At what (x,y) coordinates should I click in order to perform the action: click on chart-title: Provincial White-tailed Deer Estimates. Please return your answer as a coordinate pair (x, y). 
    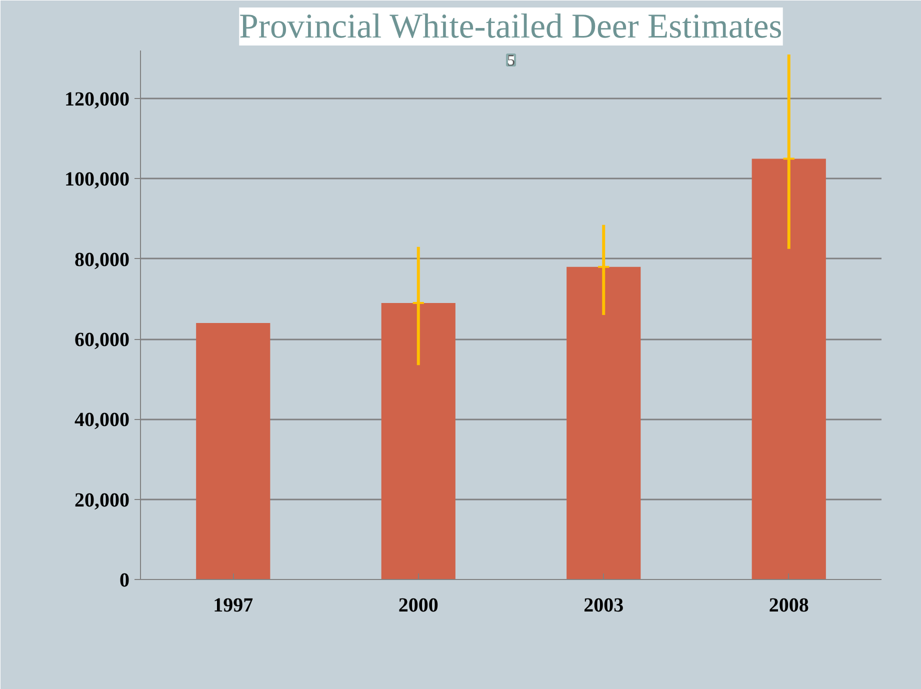
    Looking at the image, I should click on (510, 27).